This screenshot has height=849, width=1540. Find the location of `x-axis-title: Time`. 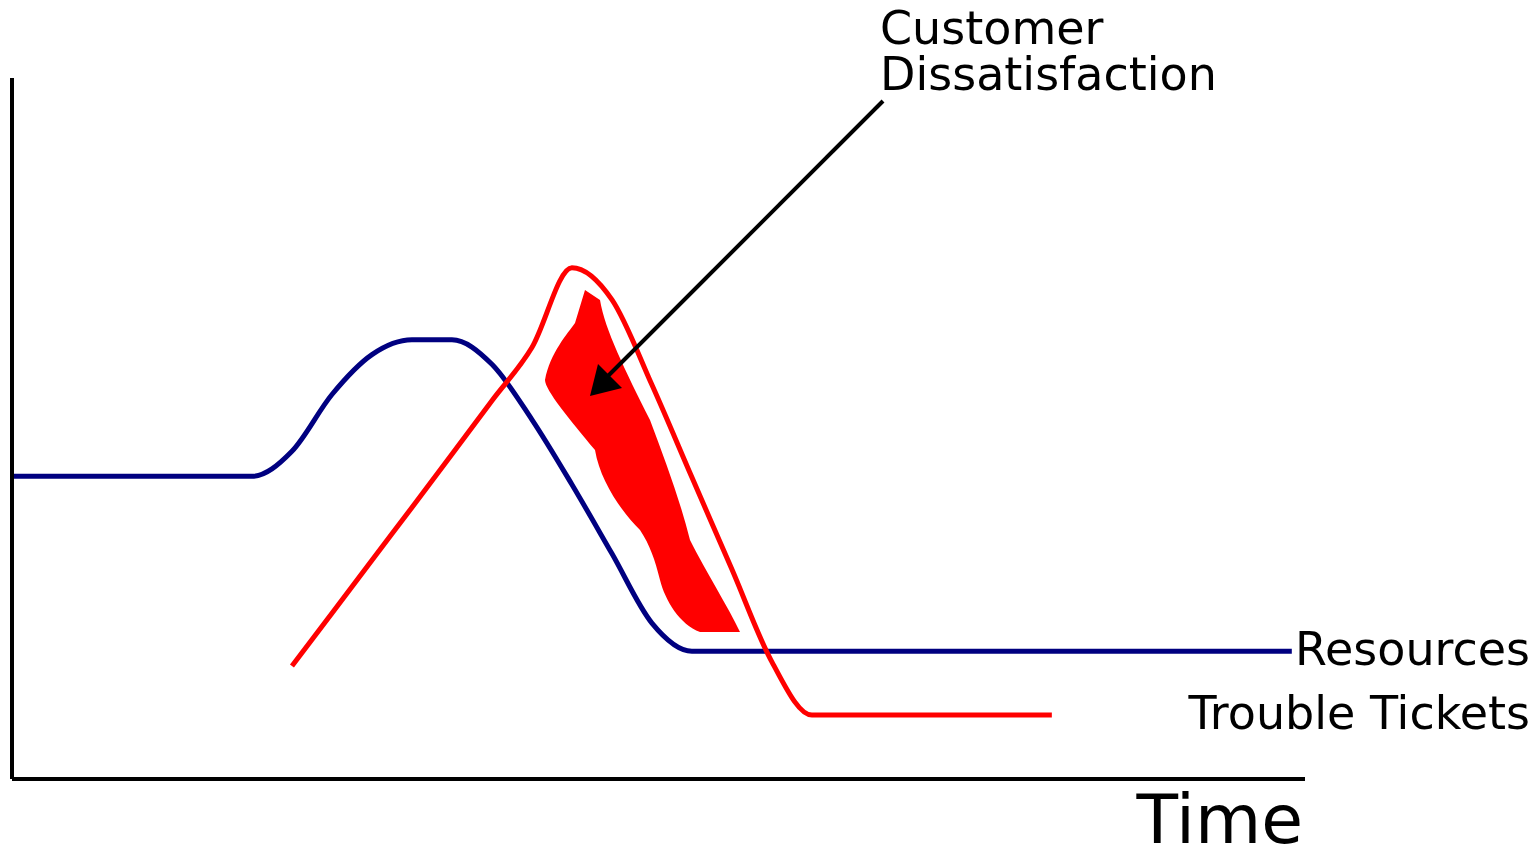

x-axis-title: Time is located at coordinates (1219, 814).